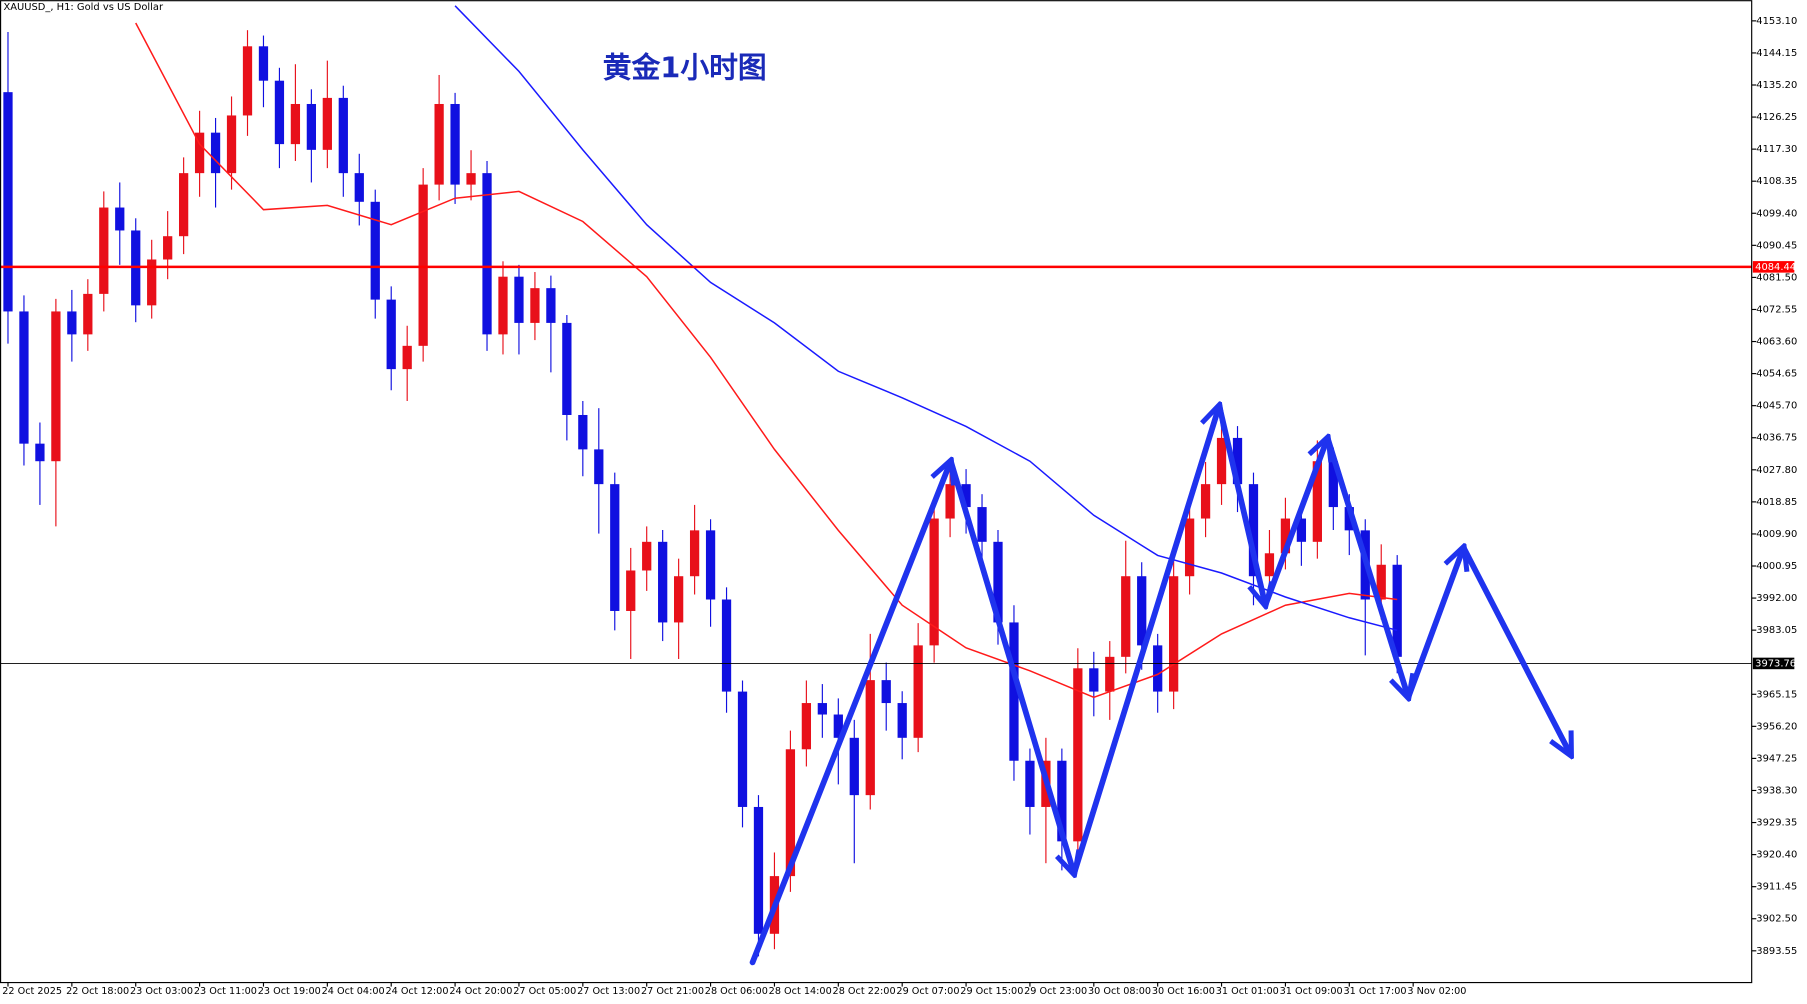  I want to click on y-tick-label: 4108.35, so click(1776, 181).